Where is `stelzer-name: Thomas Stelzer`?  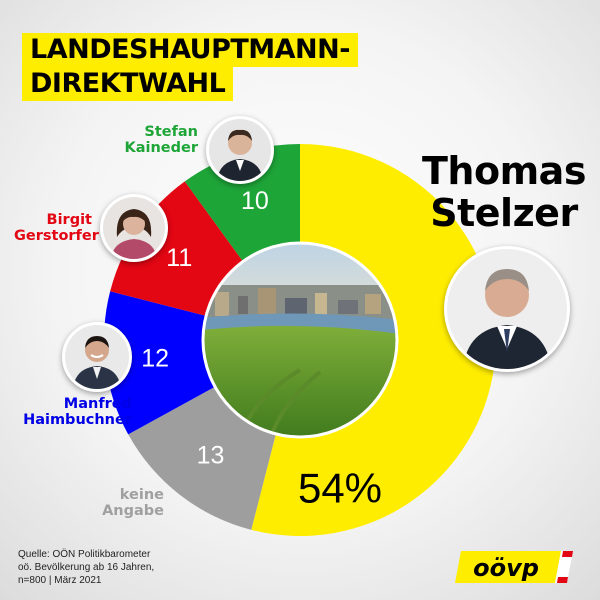 stelzer-name: Thomas Stelzer is located at coordinates (504, 192).